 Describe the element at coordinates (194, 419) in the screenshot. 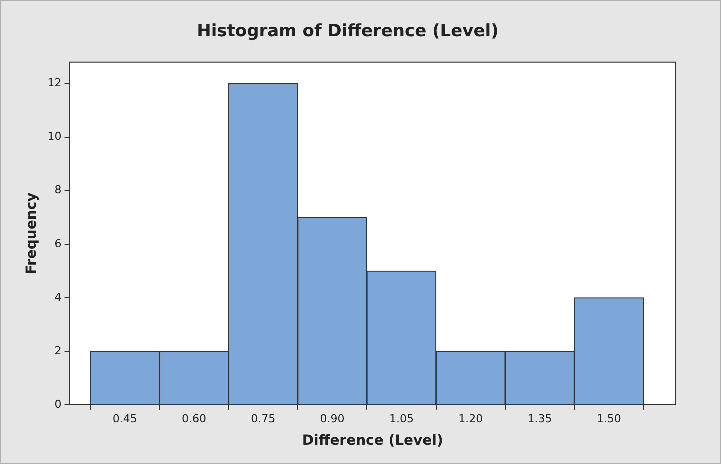

I see `x-tick-label: 0.60` at that location.